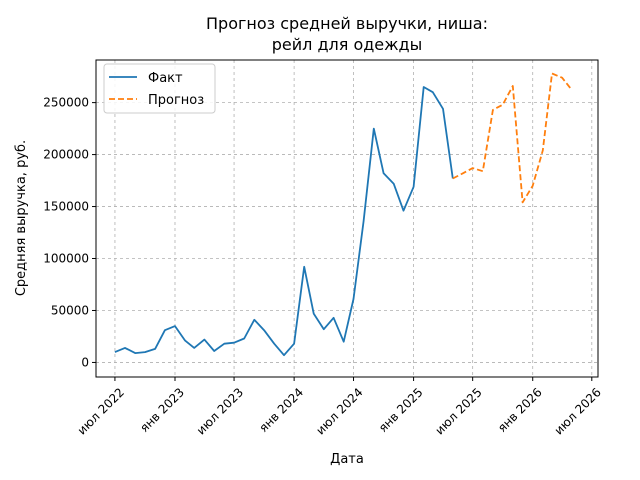  I want to click on chart-title-line-1: Прогноз средней выручки, ниша:, so click(347, 23).